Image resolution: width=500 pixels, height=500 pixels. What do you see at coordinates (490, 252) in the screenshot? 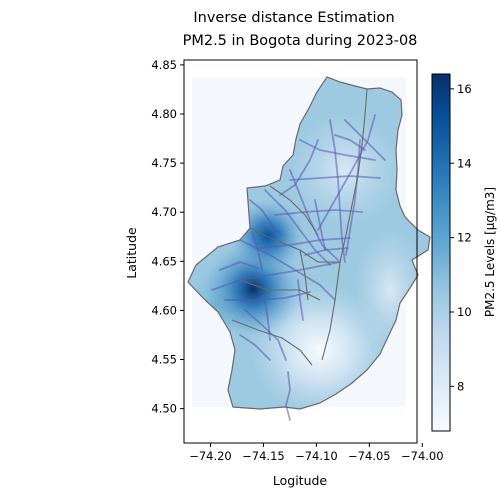
I see `colorbar-label: PM2.5 Levels [μg/m3]` at bounding box center [490, 252].